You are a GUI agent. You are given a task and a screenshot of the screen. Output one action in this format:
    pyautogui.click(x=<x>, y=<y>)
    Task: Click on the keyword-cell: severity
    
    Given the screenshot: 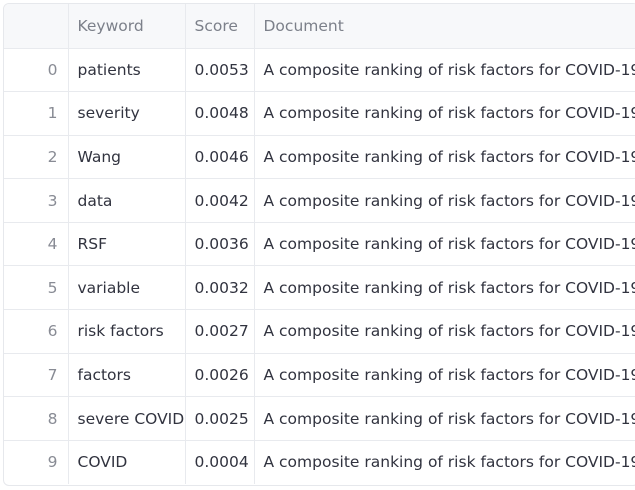 What is the action you would take?
    pyautogui.click(x=127, y=113)
    